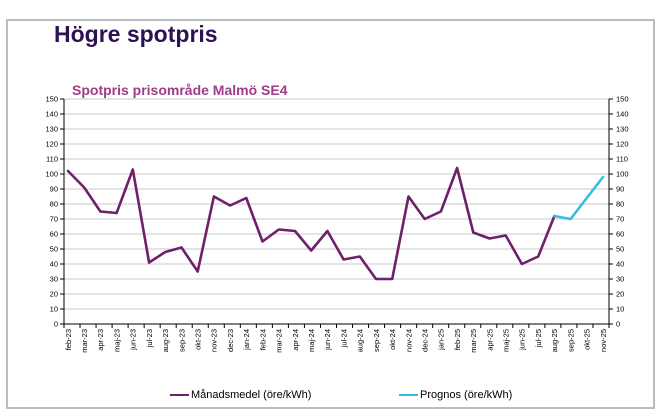  Describe the element at coordinates (149, 338) in the screenshot. I see `x-axis-label: jul-23` at that location.